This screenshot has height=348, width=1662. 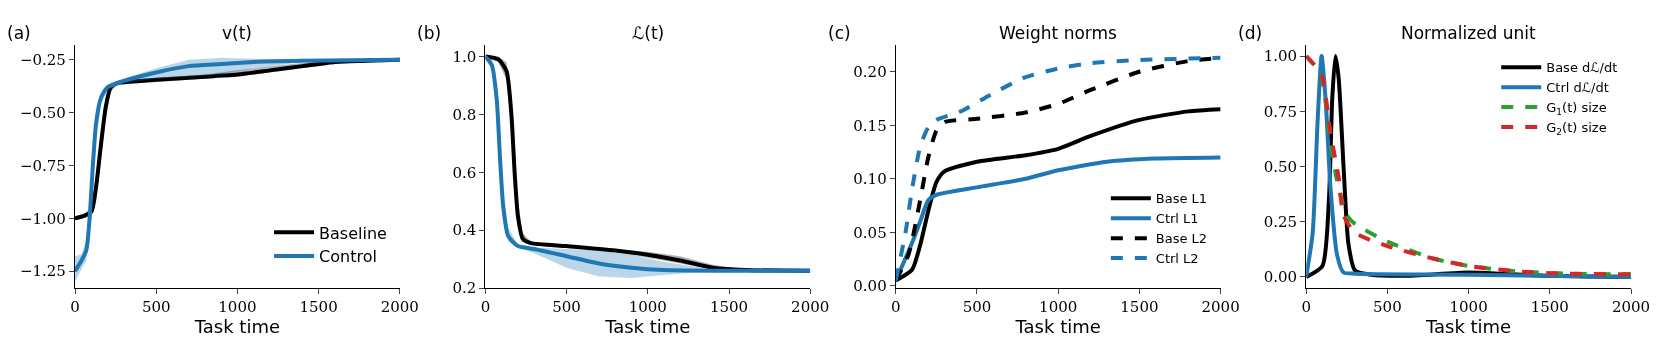 I want to click on y-tick-label: 1.00, so click(x=1280, y=56).